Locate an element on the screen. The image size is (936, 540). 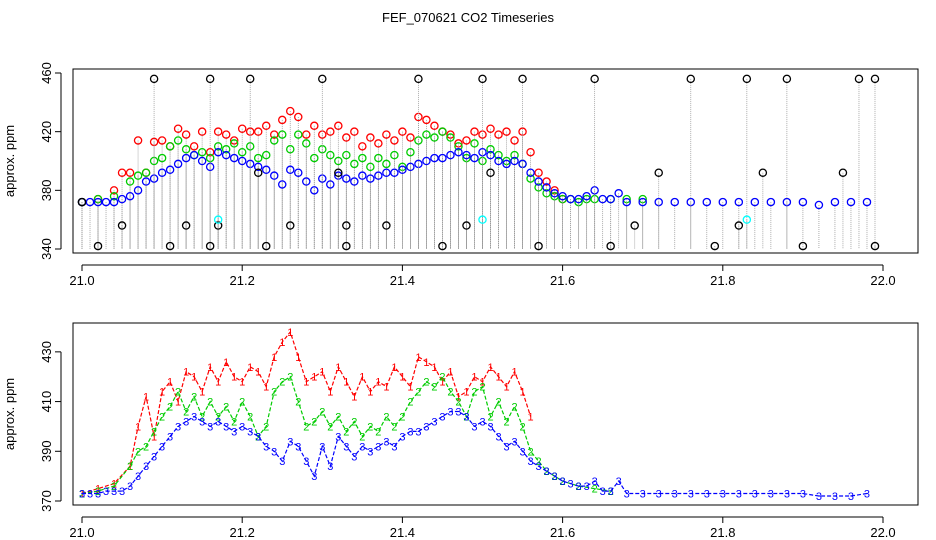
y-tick-label: 390 is located at coordinates (46, 451).